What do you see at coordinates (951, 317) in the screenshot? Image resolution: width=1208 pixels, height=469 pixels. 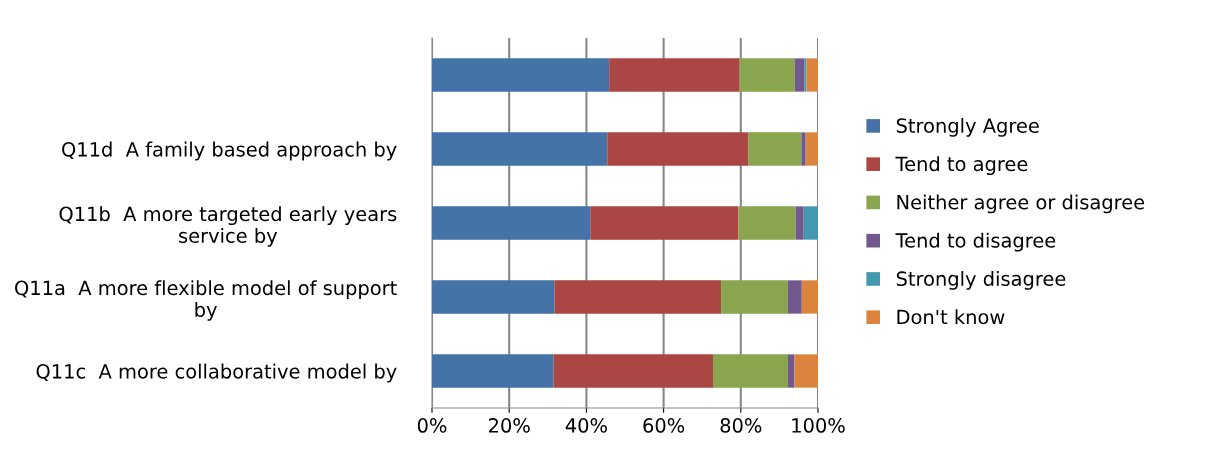 I see `legend-label: Don't know` at bounding box center [951, 317].